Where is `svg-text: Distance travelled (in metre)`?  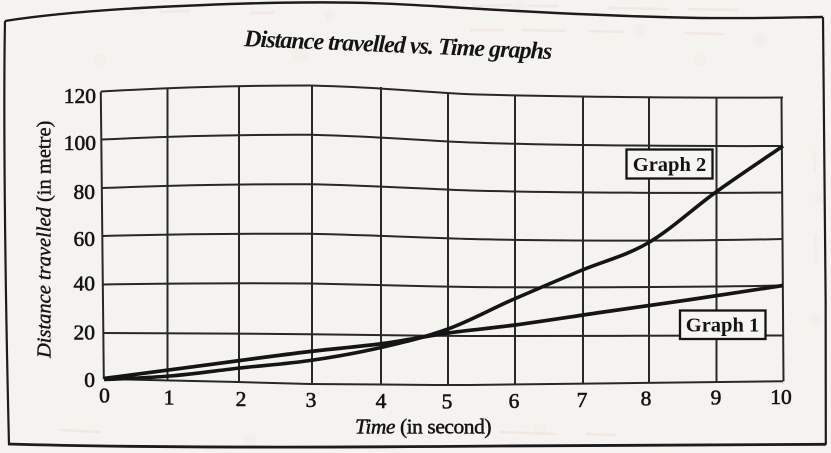
svg-text: Distance travelled (in metre) is located at coordinates (45, 240).